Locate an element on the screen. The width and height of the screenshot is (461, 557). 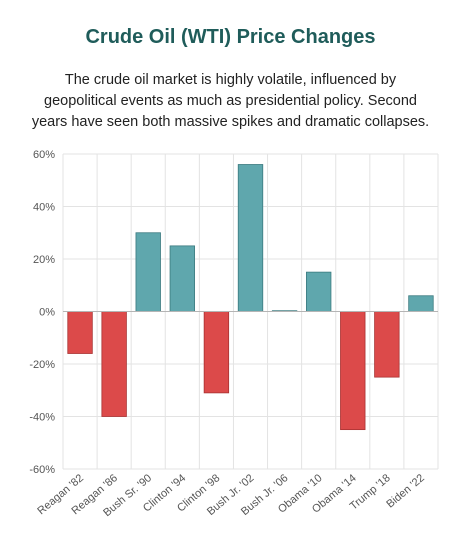
y-tick-label: 20% is located at coordinates (44, 260).